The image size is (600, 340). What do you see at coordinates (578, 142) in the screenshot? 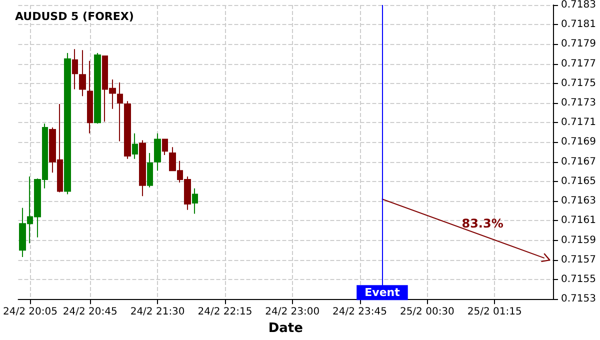
I see `y-tick-label: 0.7169` at bounding box center [578, 142].